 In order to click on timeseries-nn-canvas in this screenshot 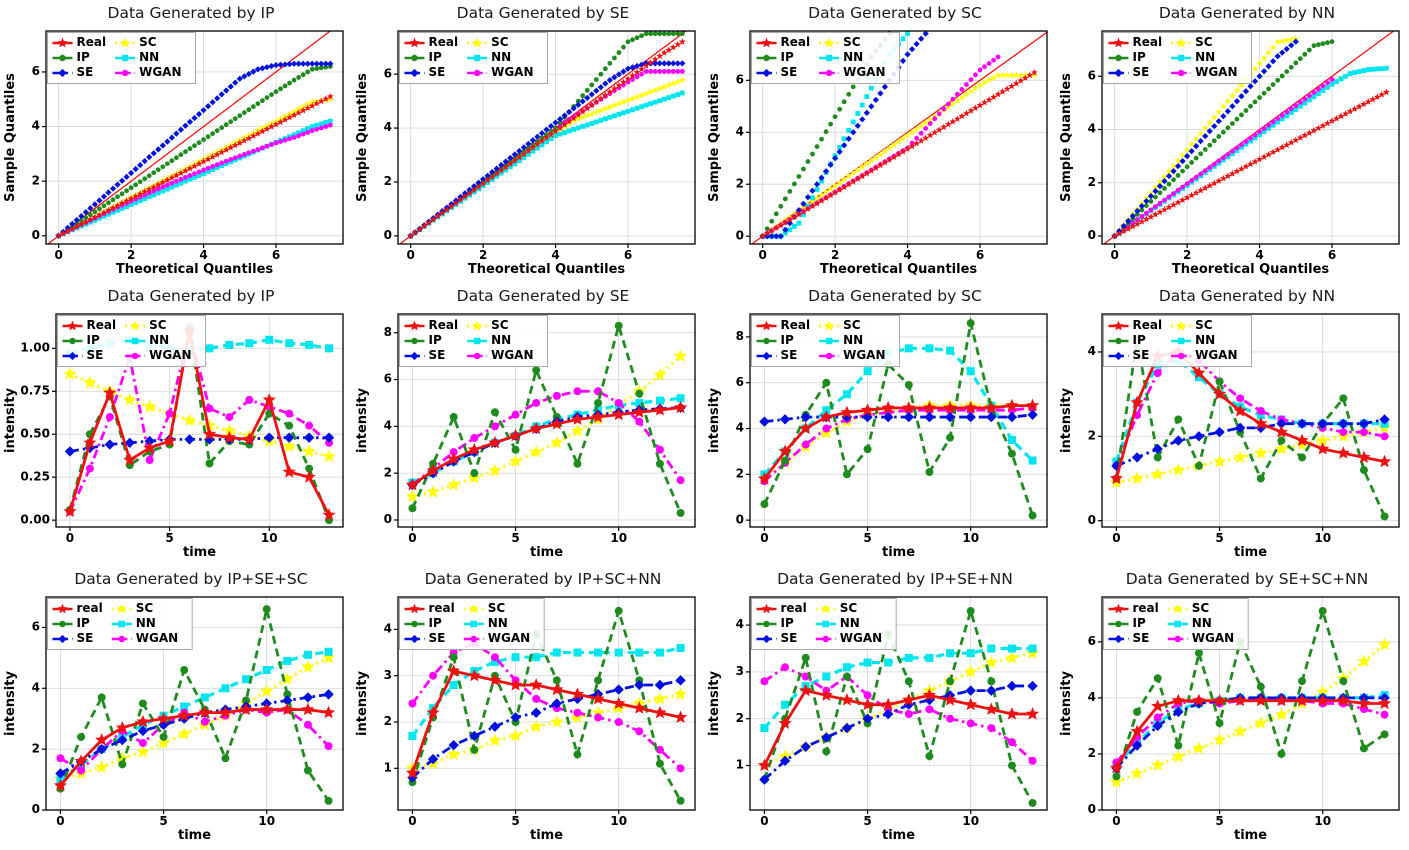, I will do `click(1232, 435)`.